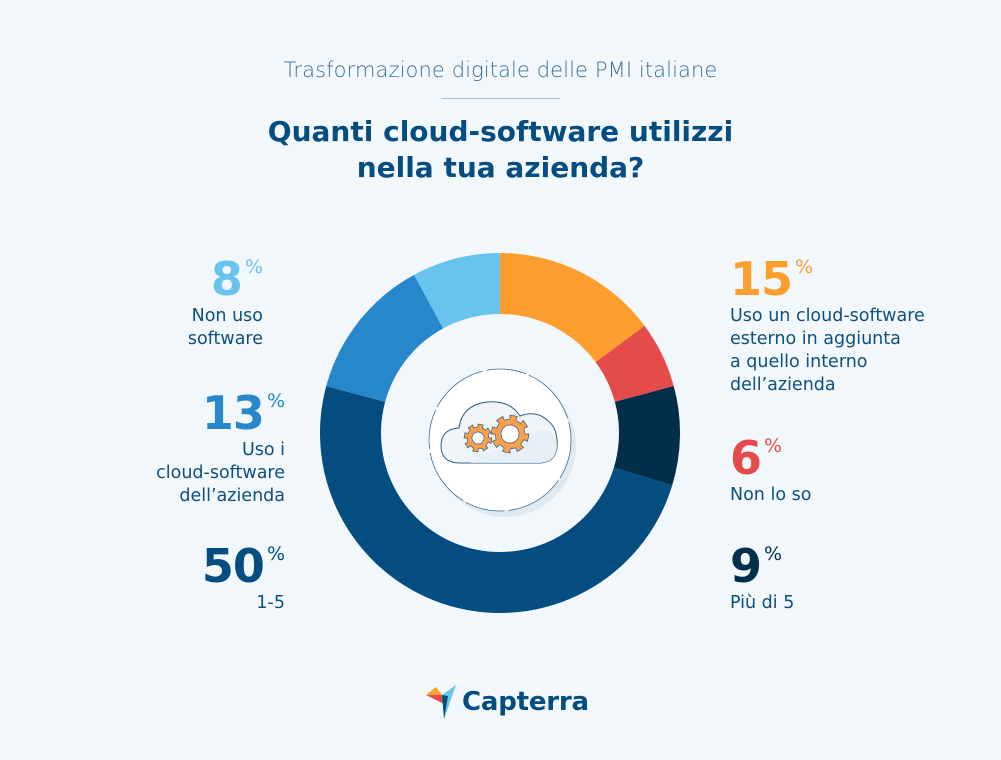 The width and height of the screenshot is (1001, 760). Describe the element at coordinates (263, 450) in the screenshot. I see `desc-line: Uso i` at that location.